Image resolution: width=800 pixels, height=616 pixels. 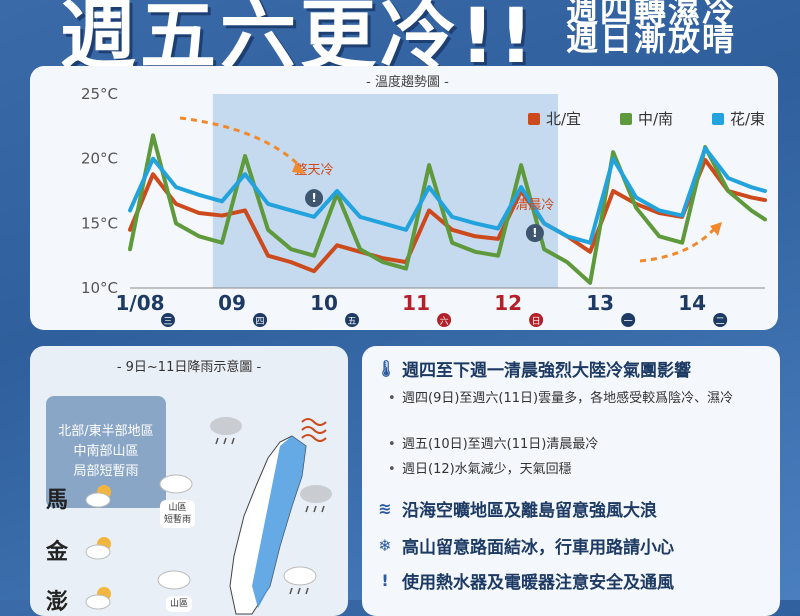 What do you see at coordinates (106, 471) in the screenshot?
I see `region-line: 局部短暫雨` at bounding box center [106, 471].